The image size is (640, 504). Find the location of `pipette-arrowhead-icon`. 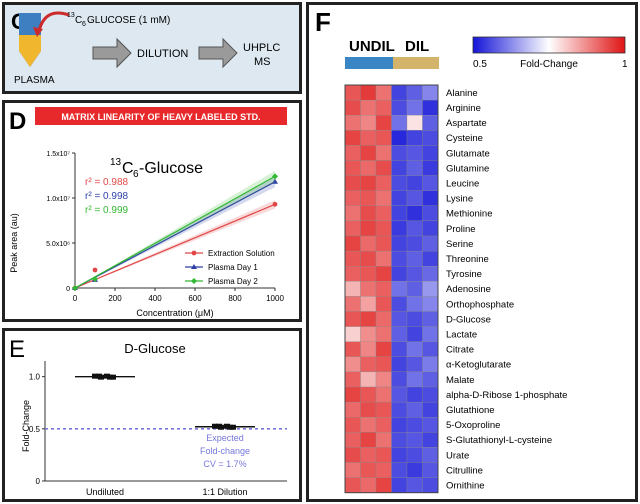

pipette-arrowhead-icon is located at coordinates (38, 32).